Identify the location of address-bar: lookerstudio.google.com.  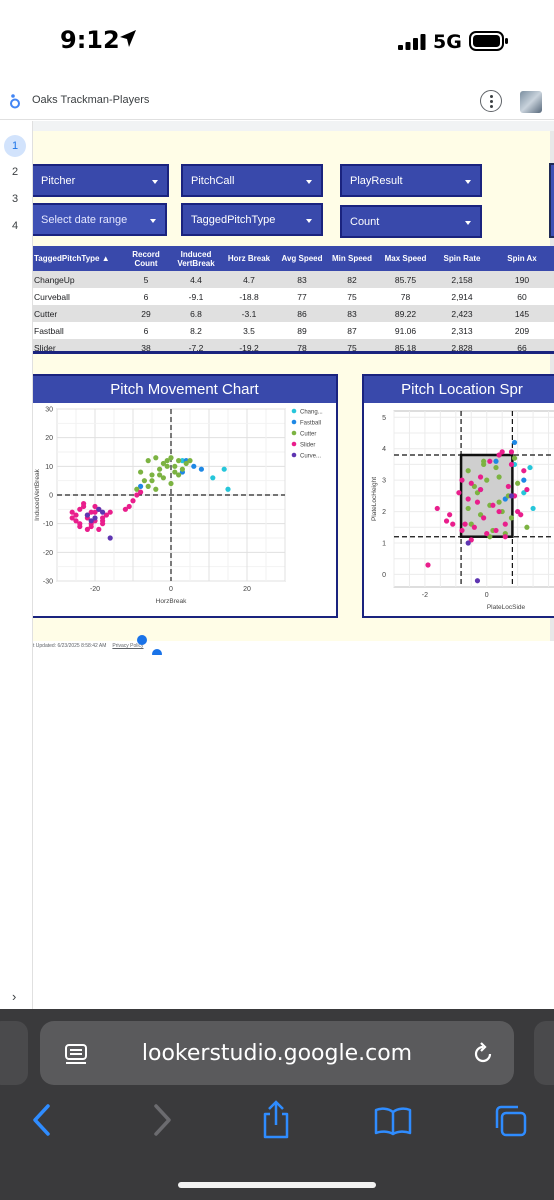
(277, 1053).